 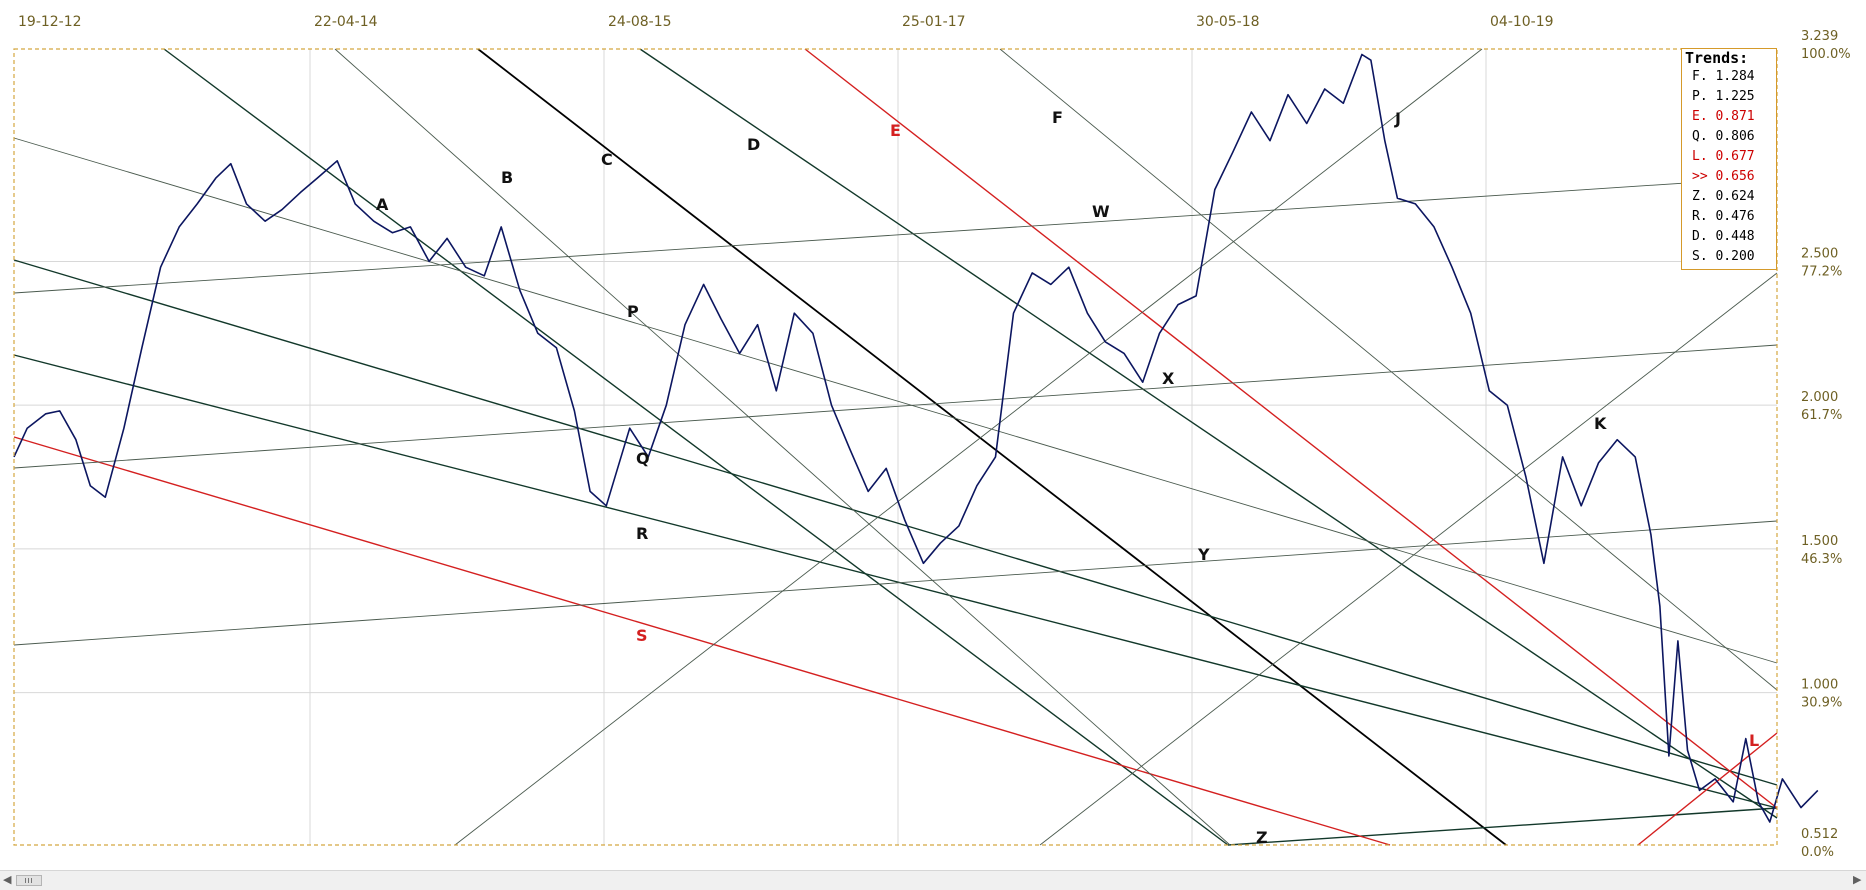 I want to click on trend-label: K, so click(x=1600, y=423).